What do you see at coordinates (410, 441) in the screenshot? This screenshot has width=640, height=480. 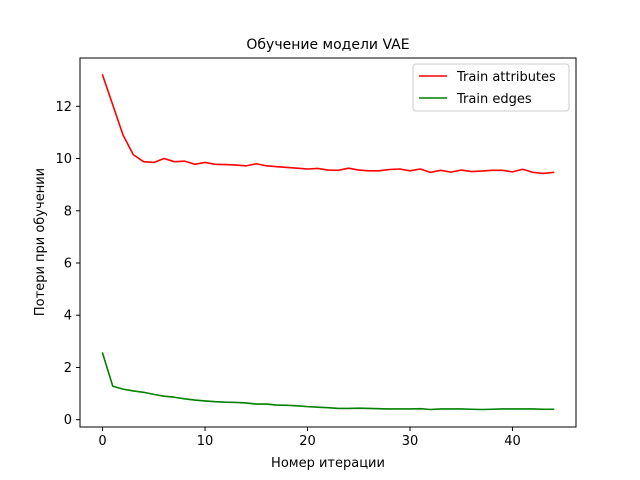 I see `x-tick-label-3: 30` at bounding box center [410, 441].